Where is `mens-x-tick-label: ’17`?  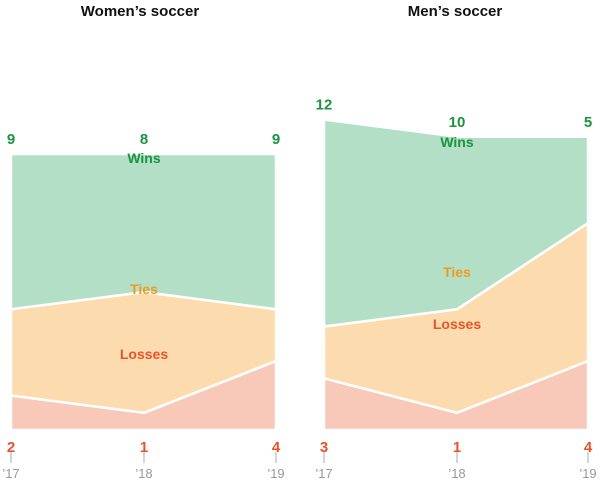 mens-x-tick-label: ’17 is located at coordinates (323, 473).